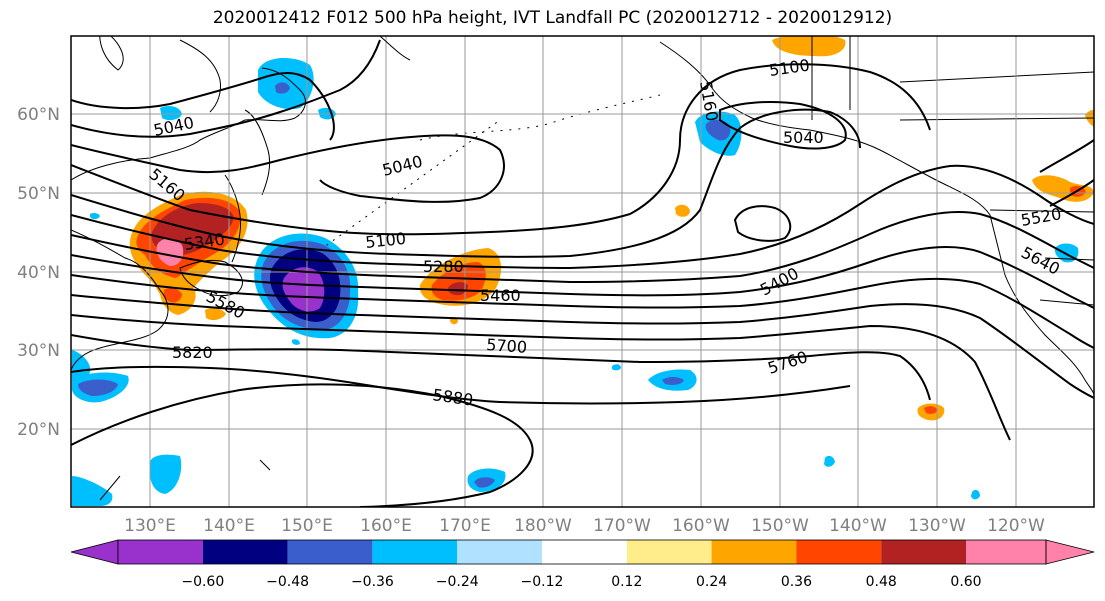 The width and height of the screenshot is (1105, 601). Describe the element at coordinates (38, 430) in the screenshot. I see `lat-label: 20°N` at that location.